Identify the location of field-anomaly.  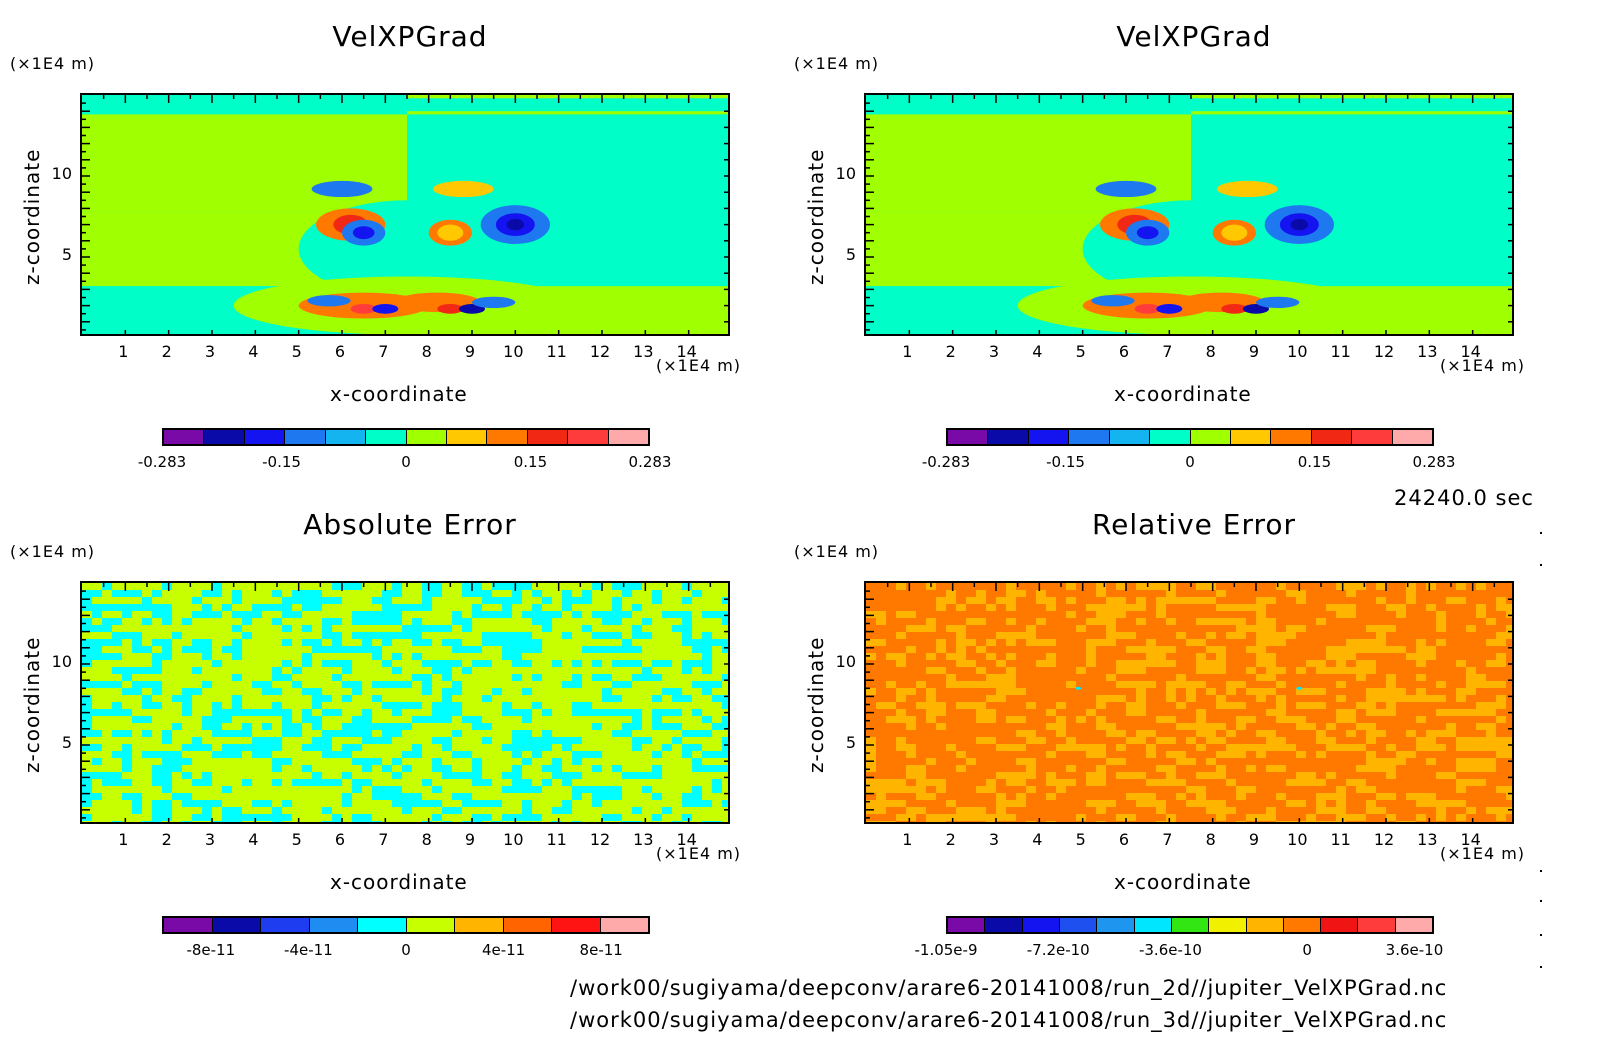
(494, 302).